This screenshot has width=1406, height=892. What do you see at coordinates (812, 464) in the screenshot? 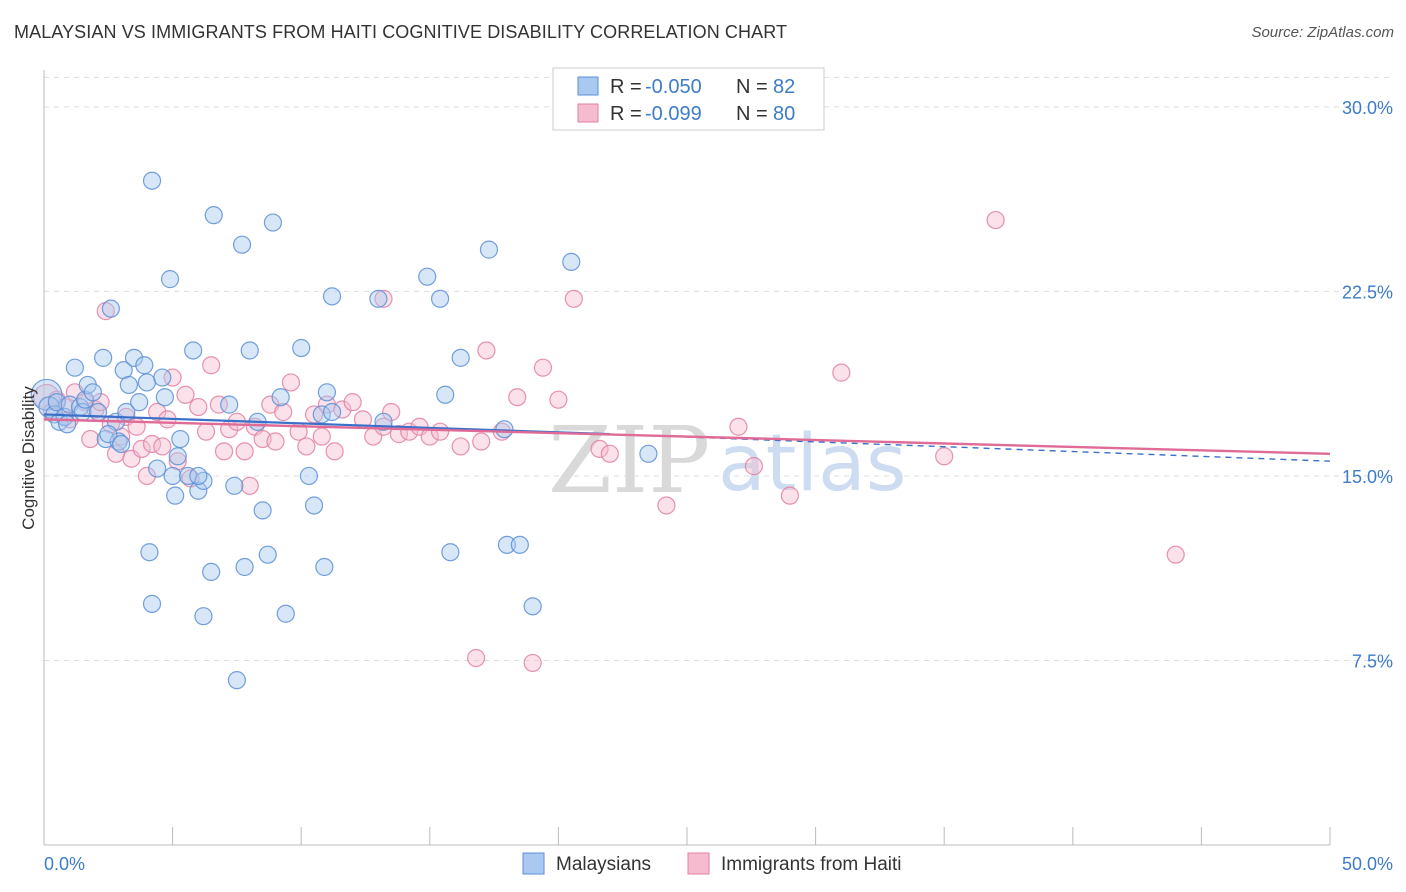
I see `watermark-atlas: atlas` at bounding box center [812, 464].